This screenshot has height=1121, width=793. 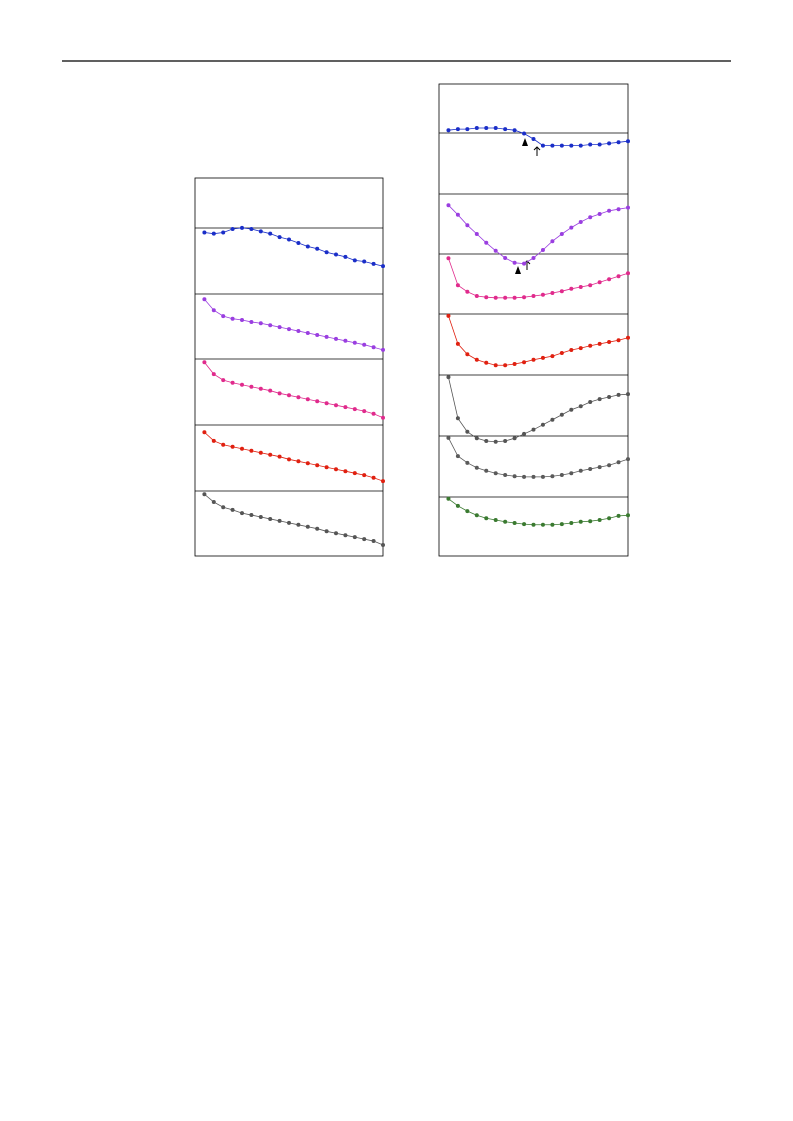 I want to click on triangle-marker, so click(x=518, y=270).